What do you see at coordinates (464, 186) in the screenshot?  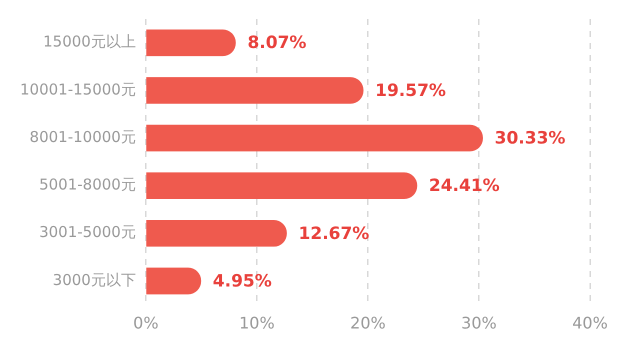 I see `data-label: 24.41%` at bounding box center [464, 186].